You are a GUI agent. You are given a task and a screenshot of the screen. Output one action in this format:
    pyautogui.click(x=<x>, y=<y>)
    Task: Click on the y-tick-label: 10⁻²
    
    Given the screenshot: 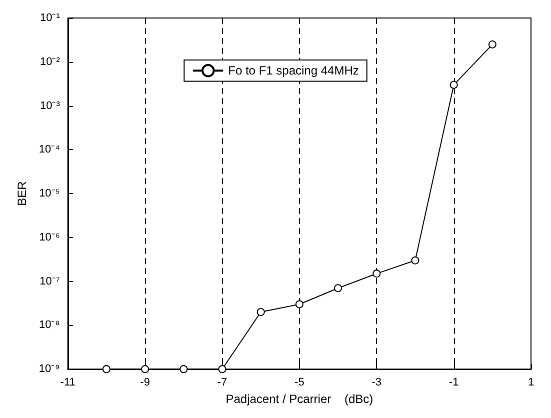 What is the action you would take?
    pyautogui.click(x=50, y=62)
    